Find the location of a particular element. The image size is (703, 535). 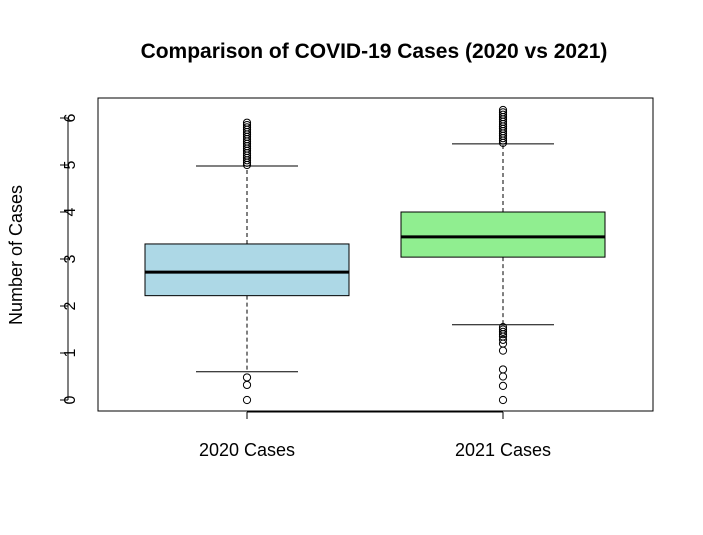

x-tick-label: 2020 Cases is located at coordinates (247, 450).